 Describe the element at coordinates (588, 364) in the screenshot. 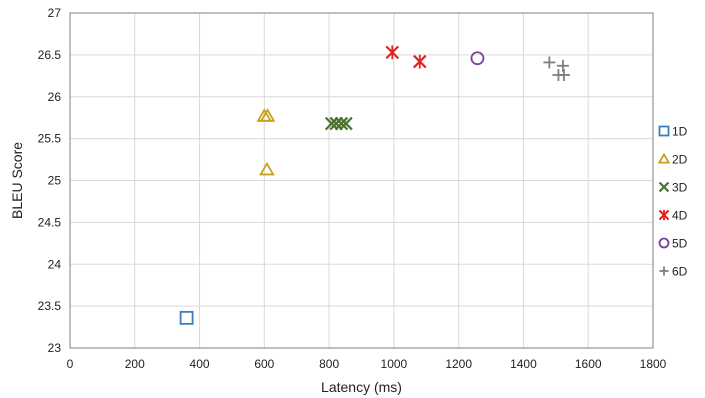

I see `x-tick-label: 1600` at that location.